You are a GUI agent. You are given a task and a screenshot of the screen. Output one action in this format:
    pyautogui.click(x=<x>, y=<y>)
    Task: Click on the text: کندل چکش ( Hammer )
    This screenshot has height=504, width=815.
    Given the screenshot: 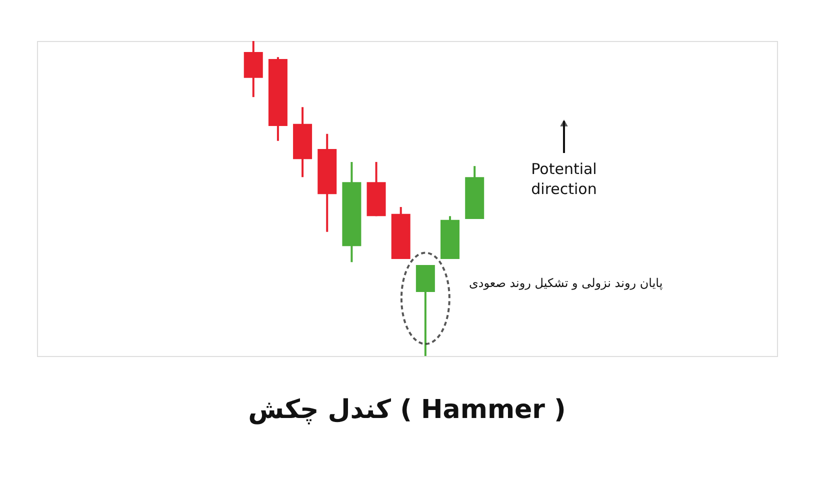 What is the action you would take?
    pyautogui.click(x=407, y=410)
    